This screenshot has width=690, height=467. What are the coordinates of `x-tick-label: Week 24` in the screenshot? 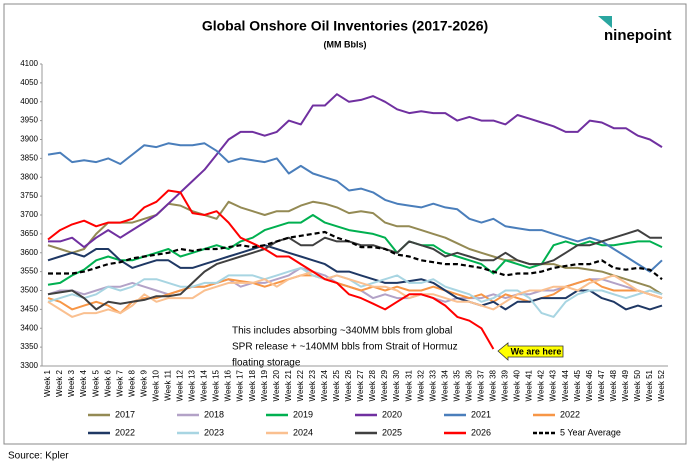 It's located at (324, 385).